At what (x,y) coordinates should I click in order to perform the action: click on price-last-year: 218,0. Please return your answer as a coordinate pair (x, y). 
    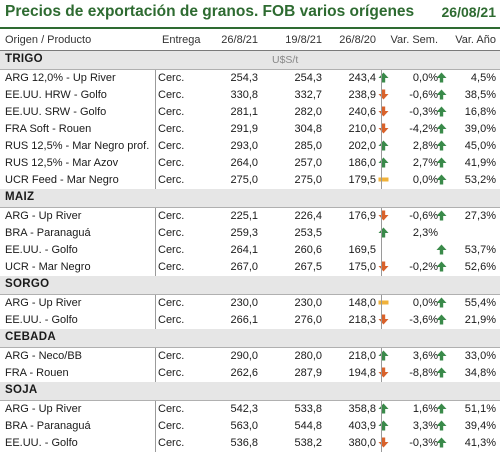
    Looking at the image, I should click on (362, 356).